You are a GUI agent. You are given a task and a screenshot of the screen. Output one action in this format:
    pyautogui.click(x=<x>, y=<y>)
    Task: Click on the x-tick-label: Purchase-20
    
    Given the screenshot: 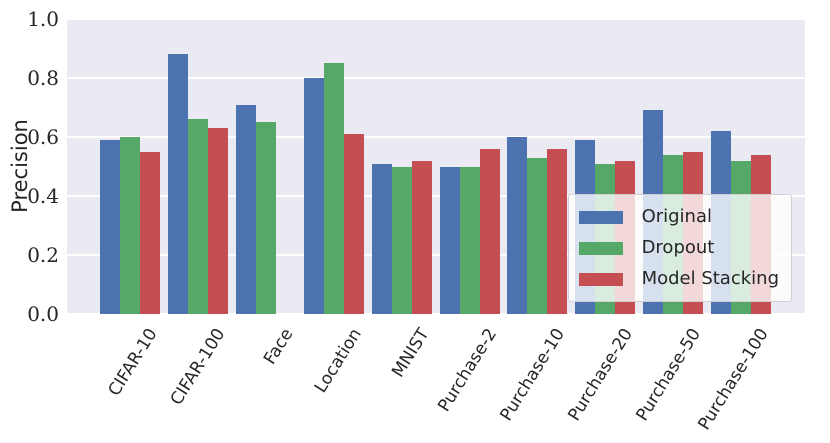 What is the action you would take?
    pyautogui.click(x=601, y=375)
    